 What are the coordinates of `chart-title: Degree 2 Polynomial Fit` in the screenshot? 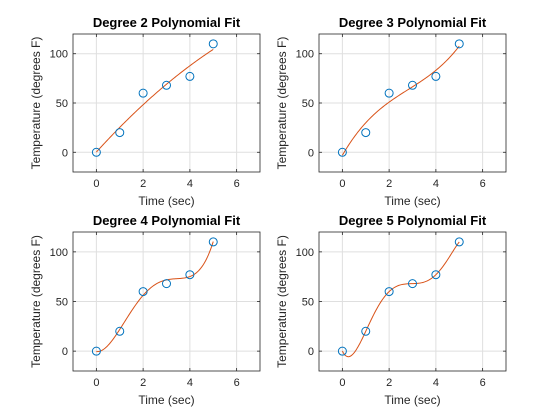 It's located at (167, 22).